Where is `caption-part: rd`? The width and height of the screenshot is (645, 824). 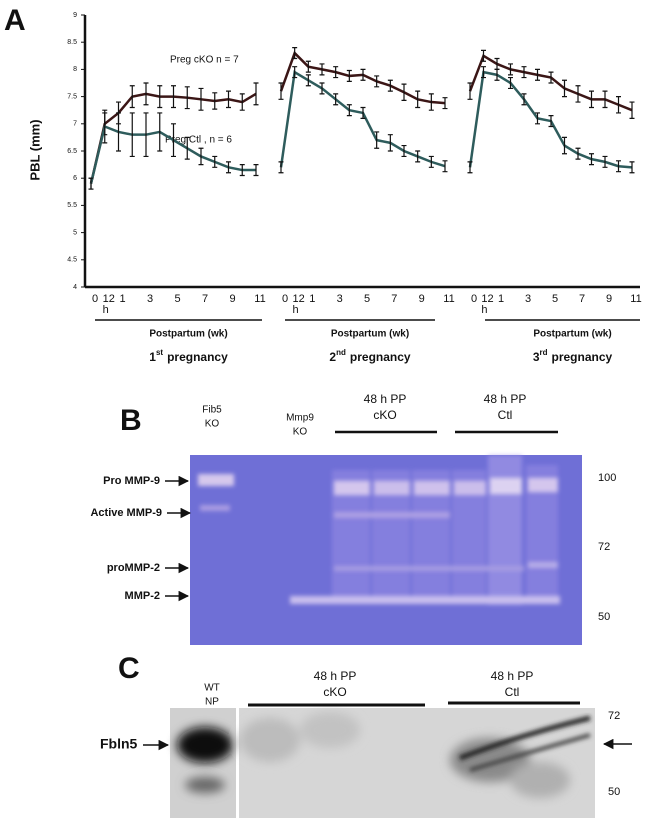 caption-part: rd is located at coordinates (544, 352).